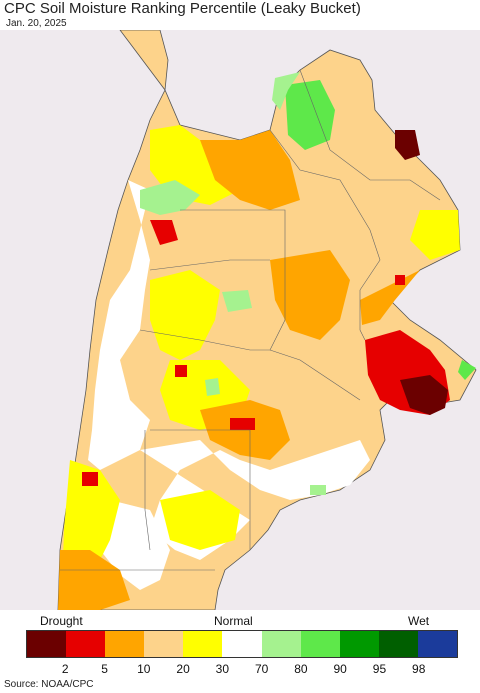  What do you see at coordinates (419, 669) in the screenshot?
I see `legend-tick-label: 98` at bounding box center [419, 669].